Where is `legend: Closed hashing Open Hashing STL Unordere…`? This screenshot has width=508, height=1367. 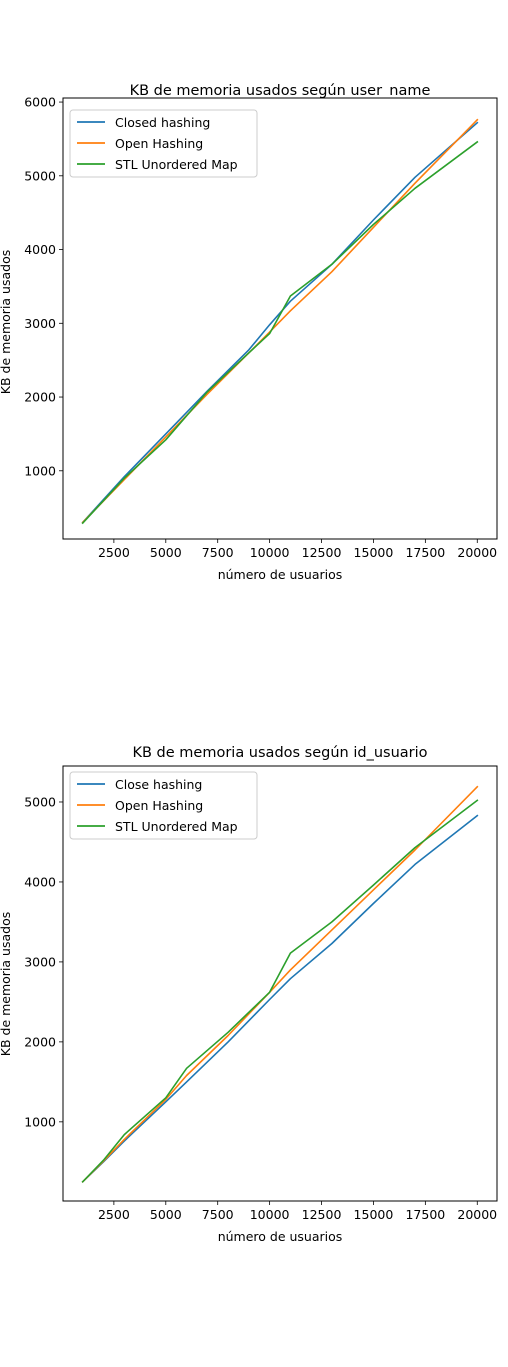 legend: Closed hashing Open Hashing STL Unordere… is located at coordinates (163, 143).